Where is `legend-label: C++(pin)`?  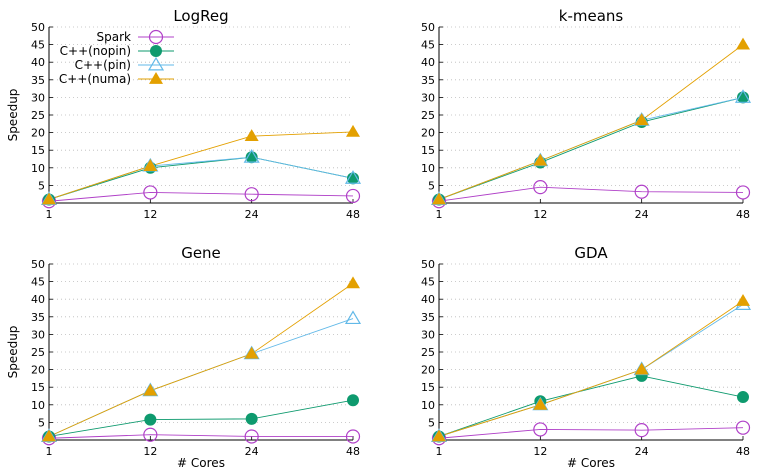 legend-label: C++(pin) is located at coordinates (103, 65).